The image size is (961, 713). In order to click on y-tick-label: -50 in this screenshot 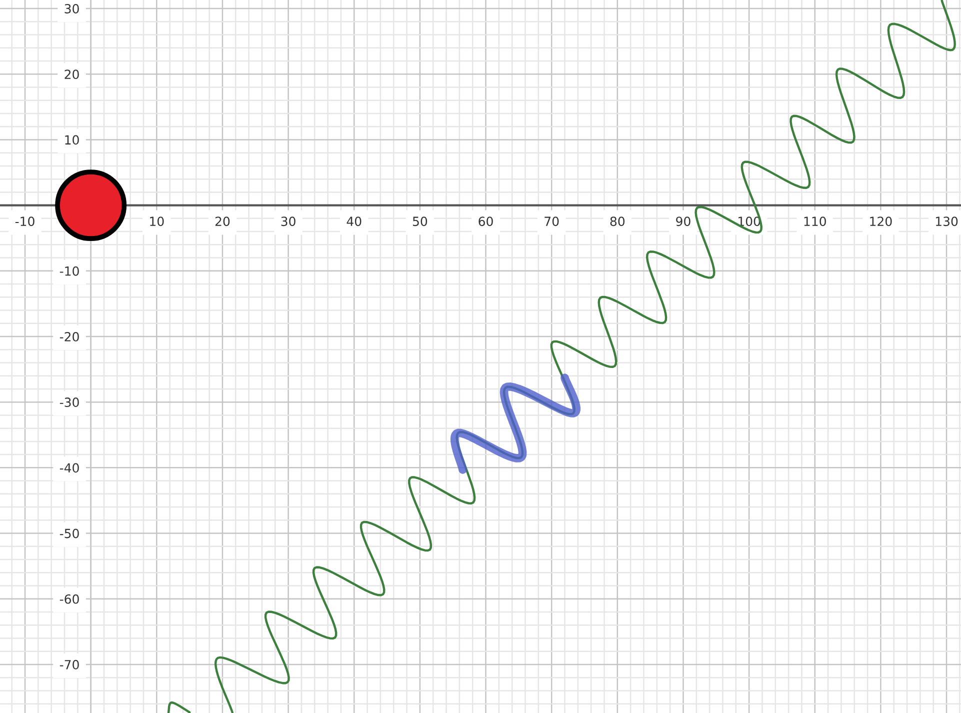, I will do `click(69, 533)`.